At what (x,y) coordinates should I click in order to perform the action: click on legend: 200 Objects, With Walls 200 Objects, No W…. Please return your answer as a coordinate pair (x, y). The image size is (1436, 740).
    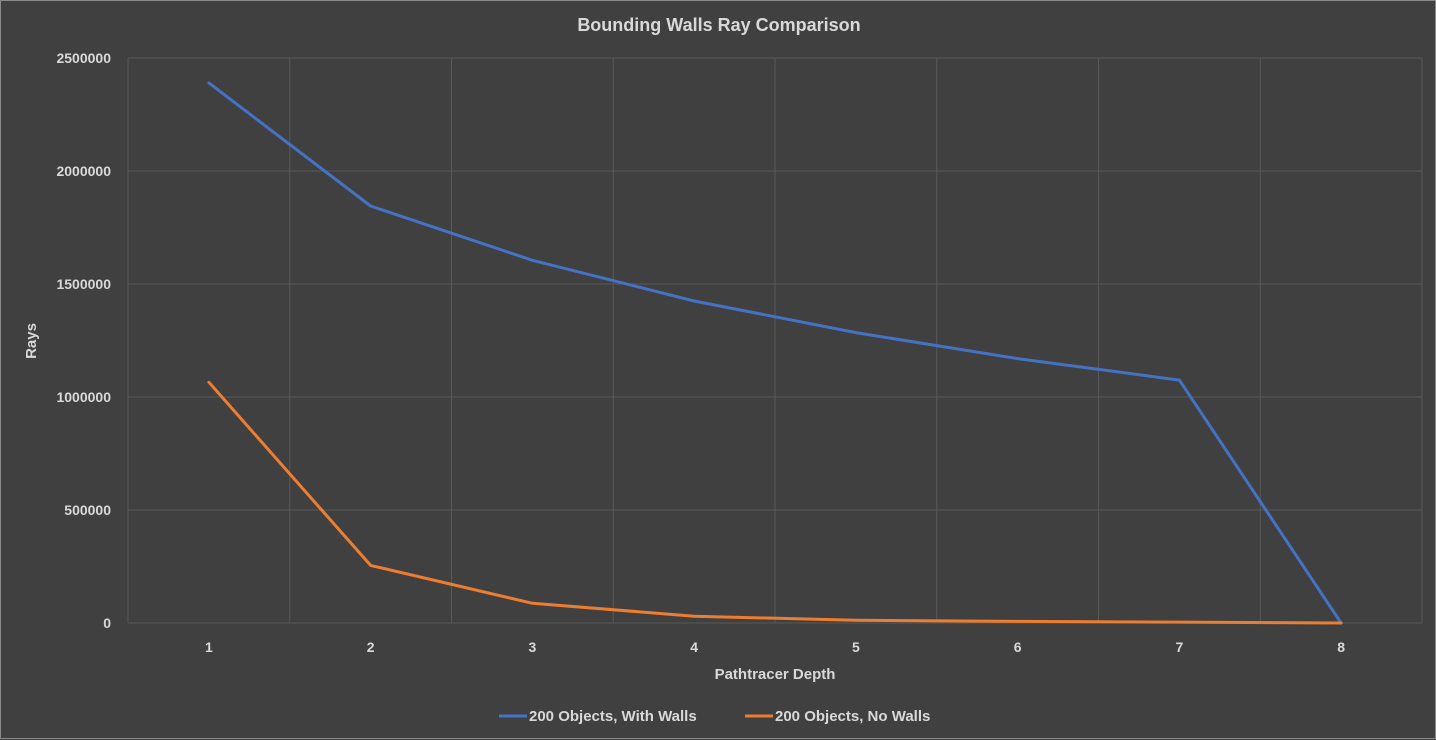
    Looking at the image, I should click on (714, 716).